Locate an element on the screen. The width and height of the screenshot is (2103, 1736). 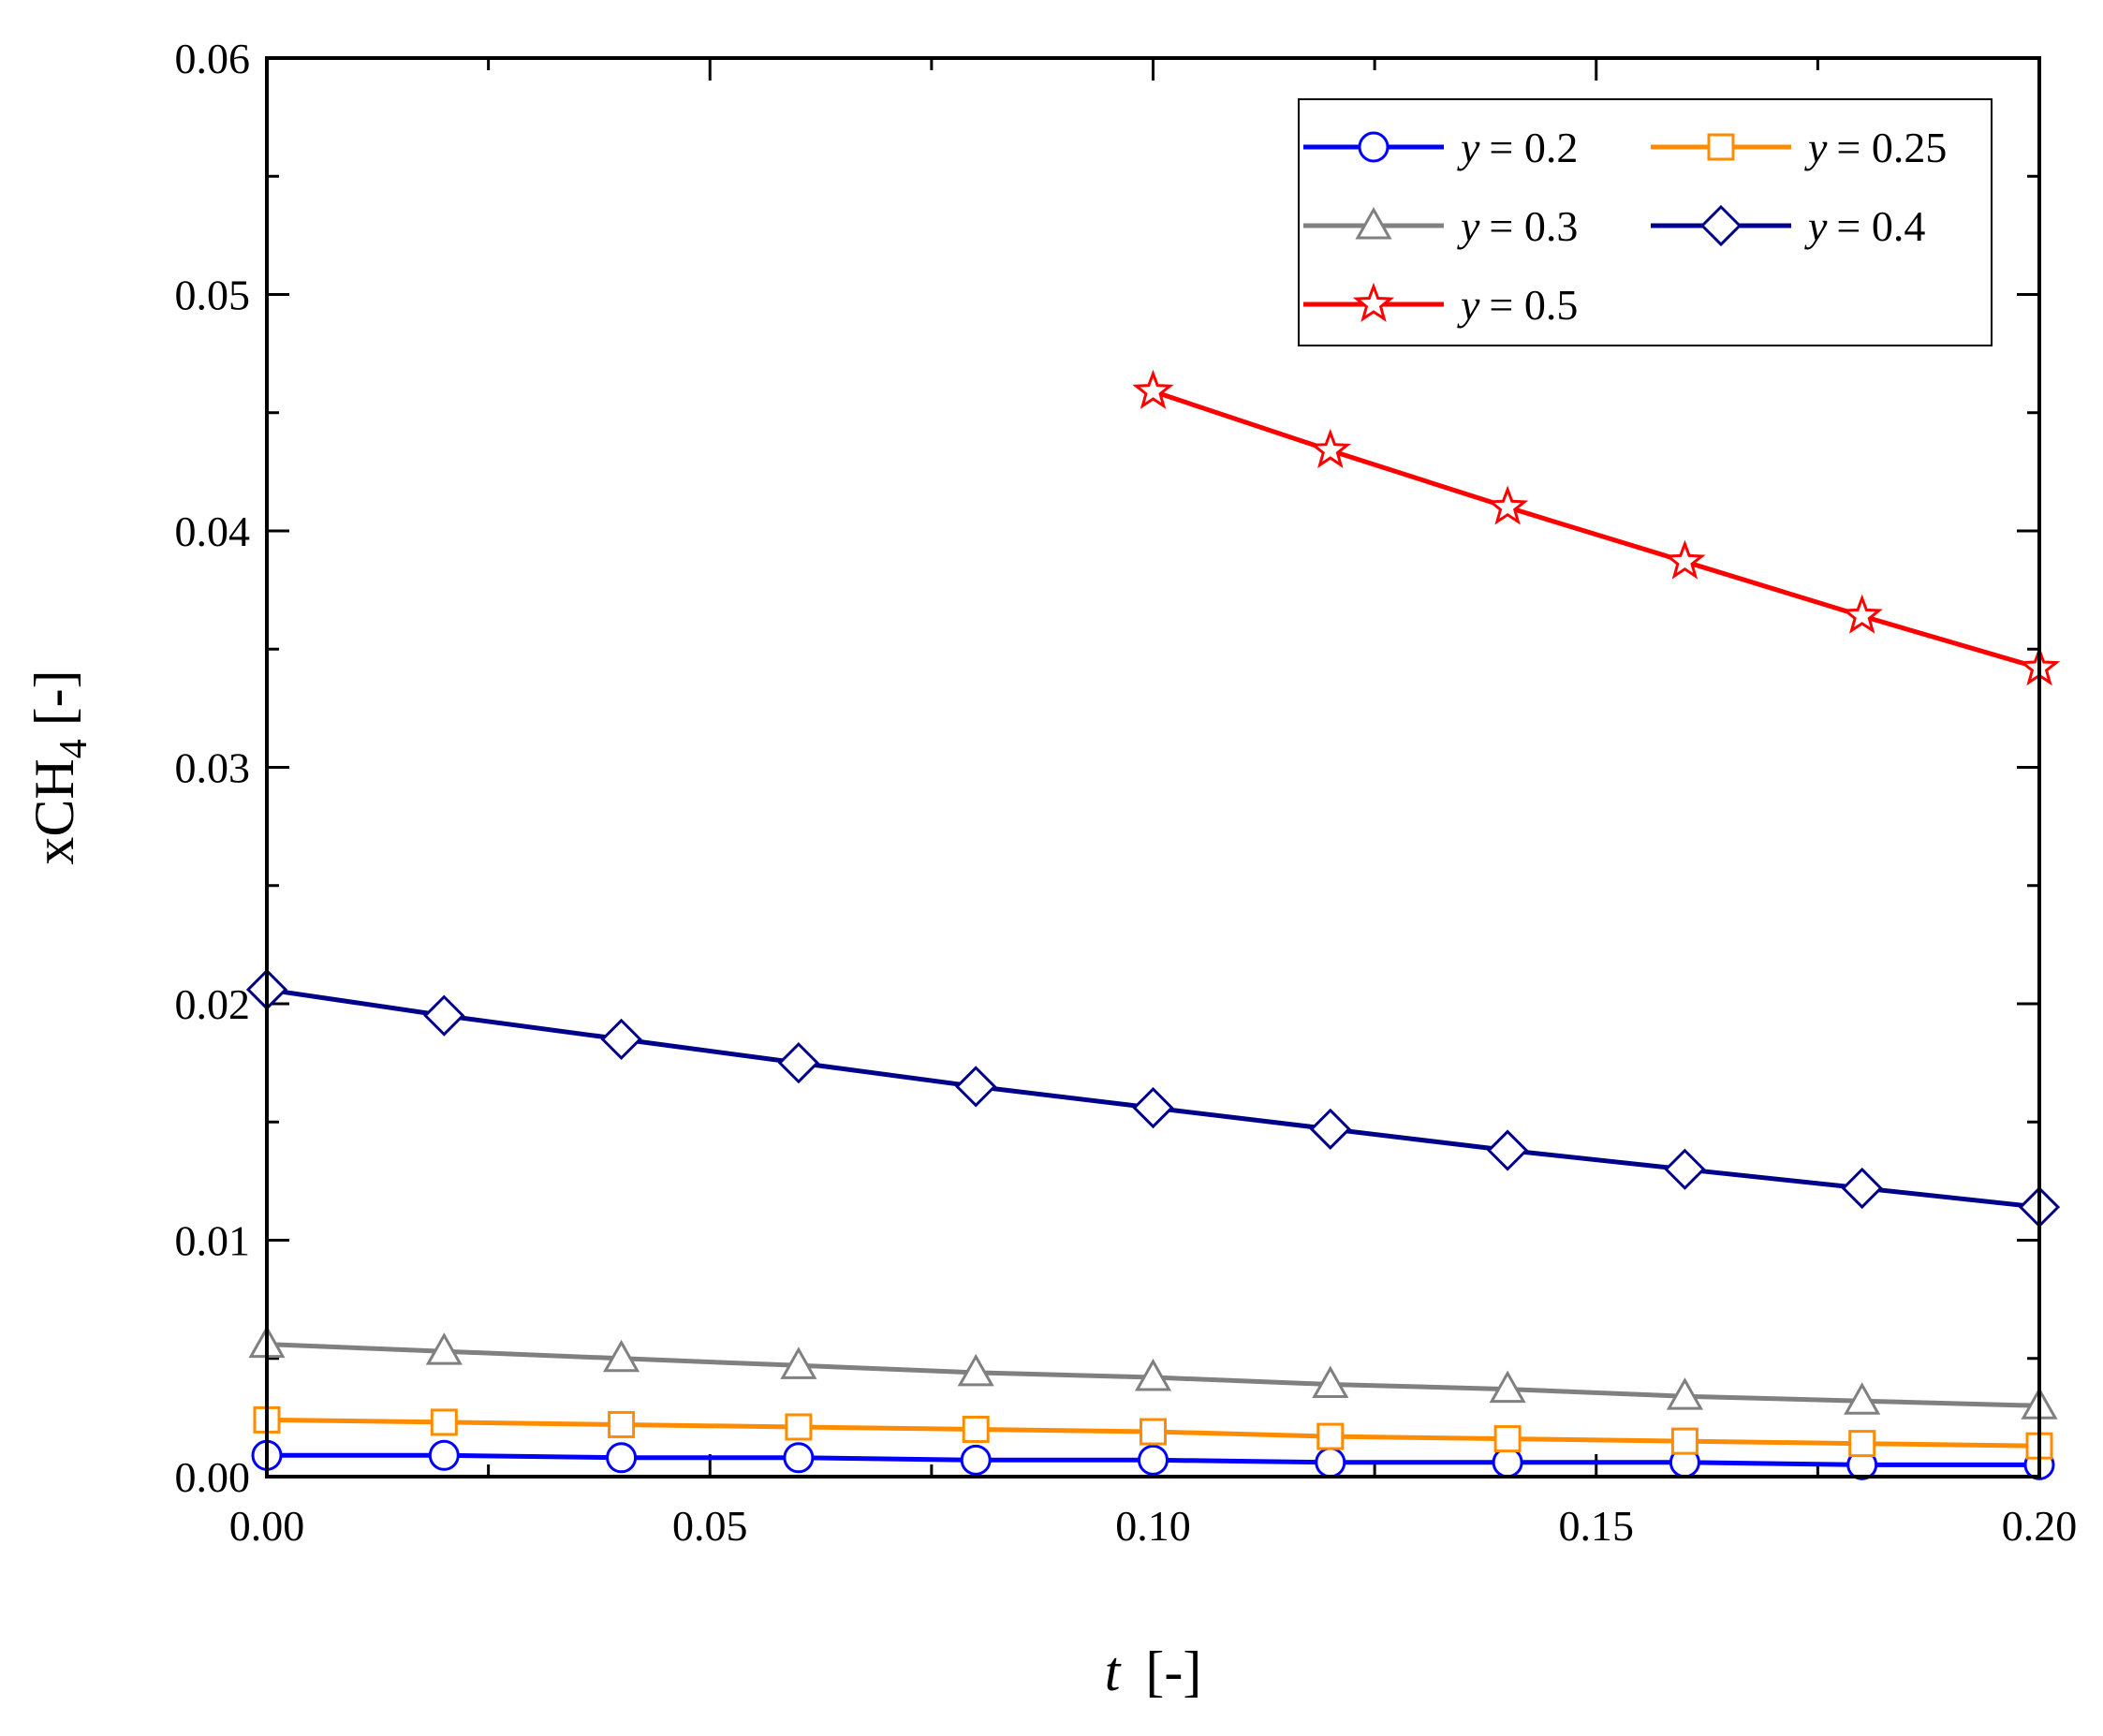
legend-entry: y = 0.5 is located at coordinates (1440, 305).